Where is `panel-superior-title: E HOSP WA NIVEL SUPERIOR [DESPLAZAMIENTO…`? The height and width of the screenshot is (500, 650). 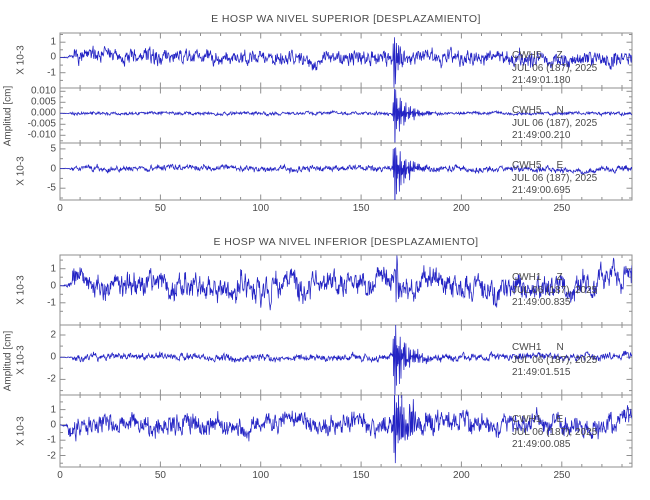
panel-superior-title: E HOSP WA NIVEL SUPERIOR [DESPLAZAMIENTO… is located at coordinates (346, 19).